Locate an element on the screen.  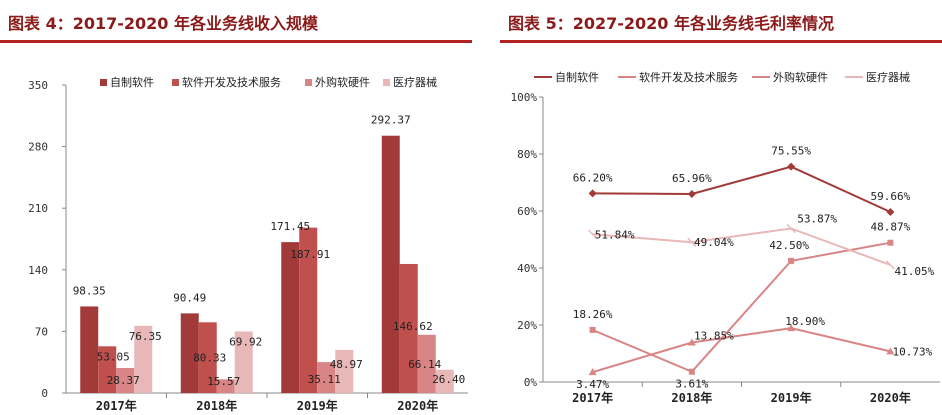
data-label: 3.61% is located at coordinates (691, 384).